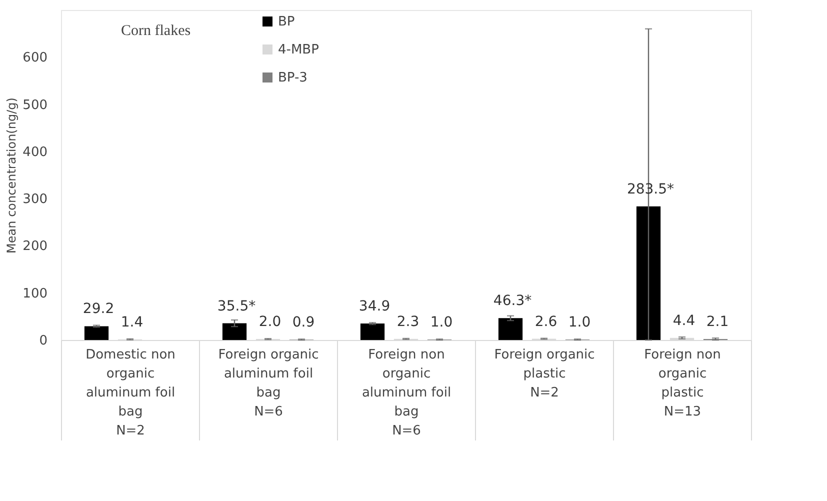 The width and height of the screenshot is (827, 501). I want to click on x-tick-label: Foreign non organic aluminum foil bag N=6, so click(407, 393).